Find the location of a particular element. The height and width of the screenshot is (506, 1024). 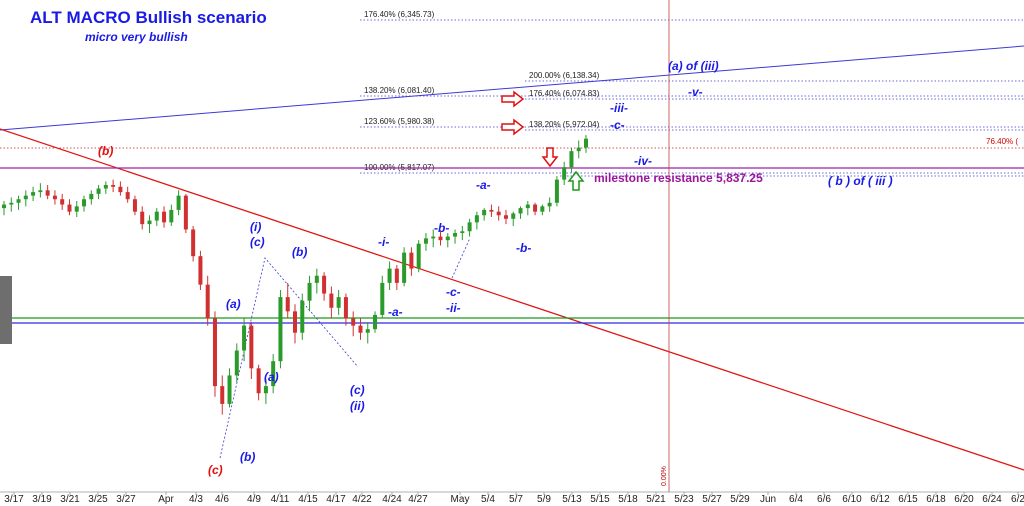

x-tick-label: 5/27 is located at coordinates (712, 499).